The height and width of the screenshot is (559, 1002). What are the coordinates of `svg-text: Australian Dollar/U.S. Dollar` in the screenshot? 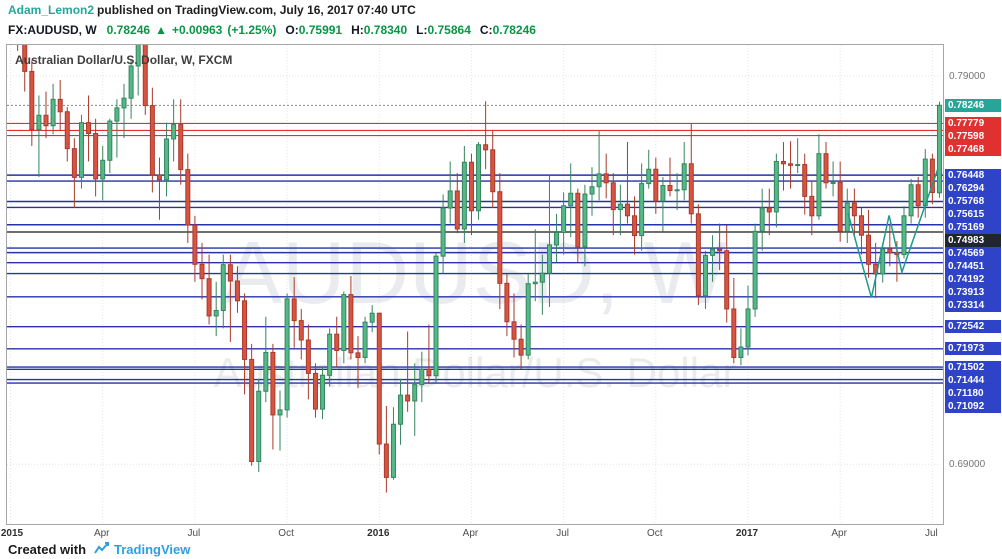 It's located at (475, 372).